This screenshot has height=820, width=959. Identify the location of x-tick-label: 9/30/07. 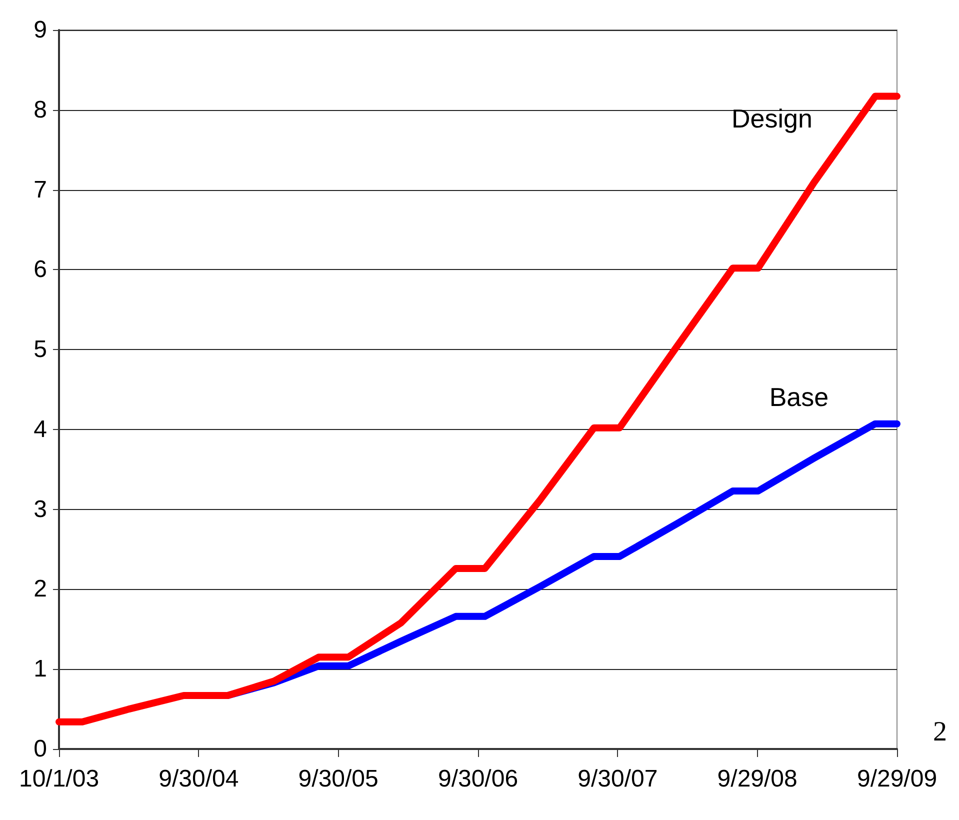
(618, 779).